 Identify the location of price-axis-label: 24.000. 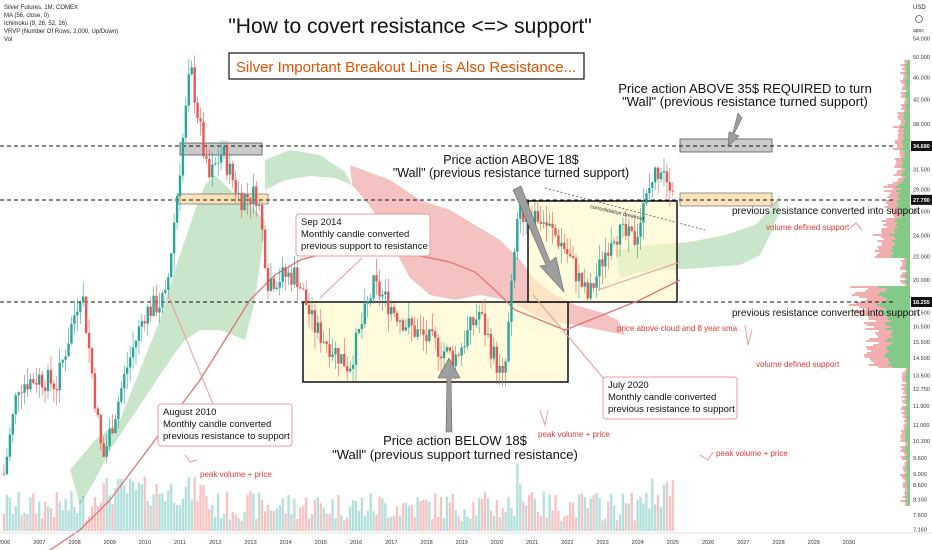
(921, 236).